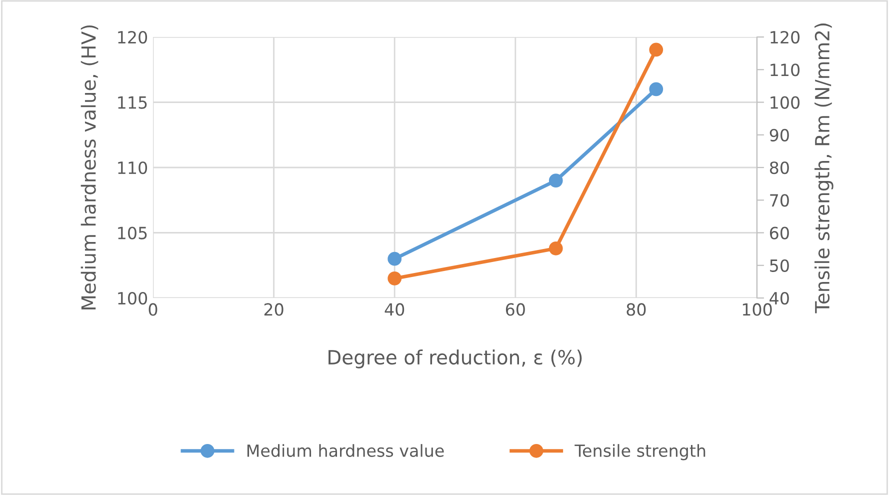 The height and width of the screenshot is (495, 889). What do you see at coordinates (785, 70) in the screenshot?
I see `y2-tick-label: 110` at bounding box center [785, 70].